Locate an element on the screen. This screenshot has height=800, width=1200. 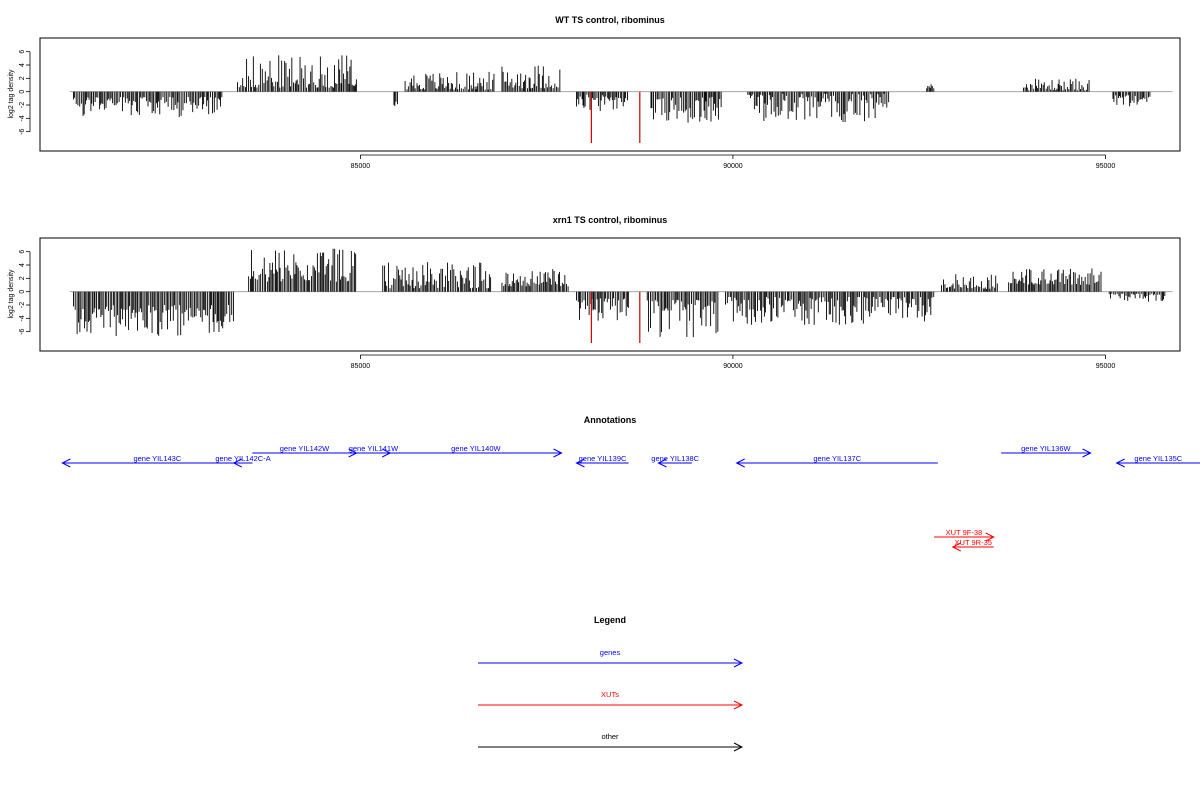
wt-data-marks is located at coordinates (621, 99).